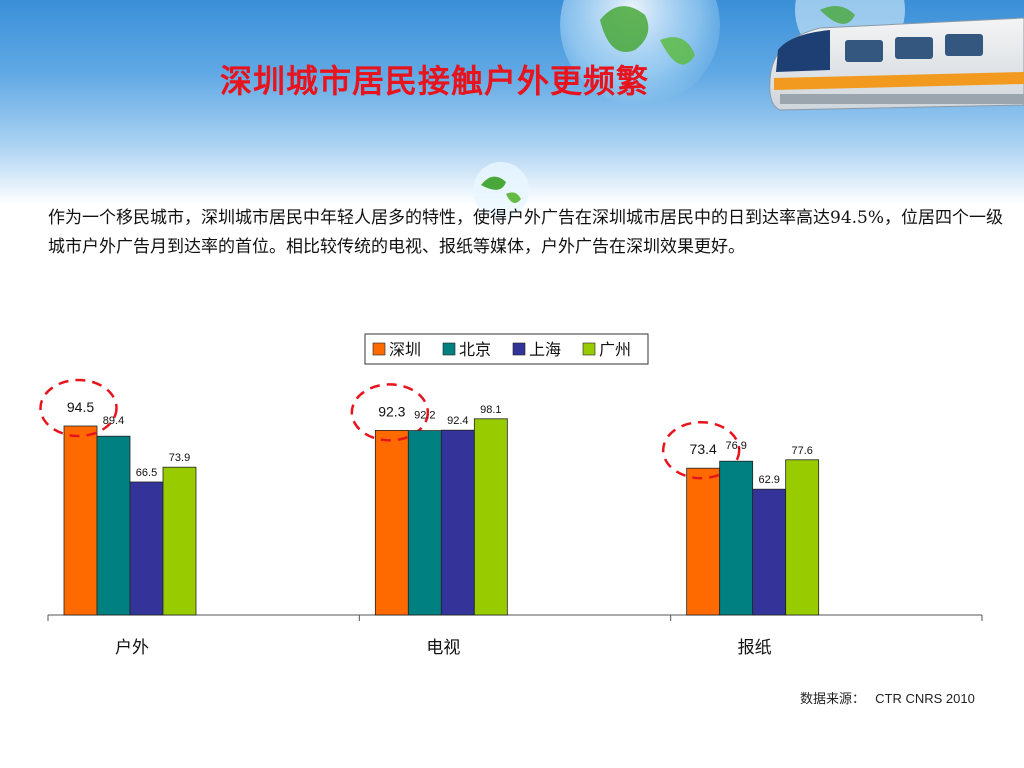 Image resolution: width=1024 pixels, height=768 pixels. I want to click on data-label: 92.3, so click(391, 411).